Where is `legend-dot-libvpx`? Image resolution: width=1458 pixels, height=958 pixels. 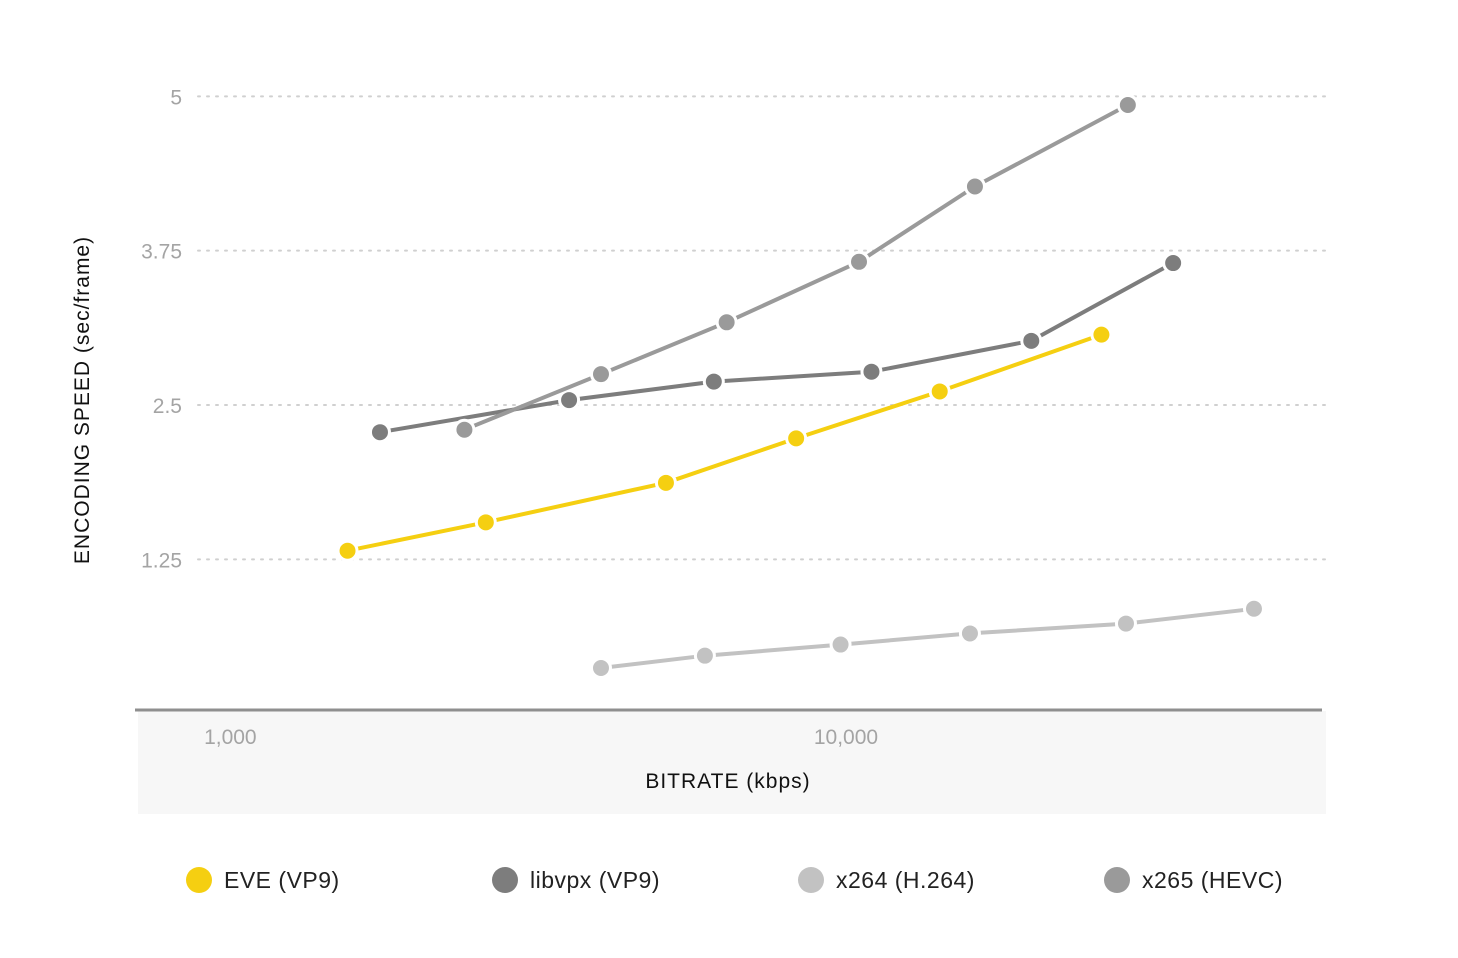 legend-dot-libvpx is located at coordinates (505, 880).